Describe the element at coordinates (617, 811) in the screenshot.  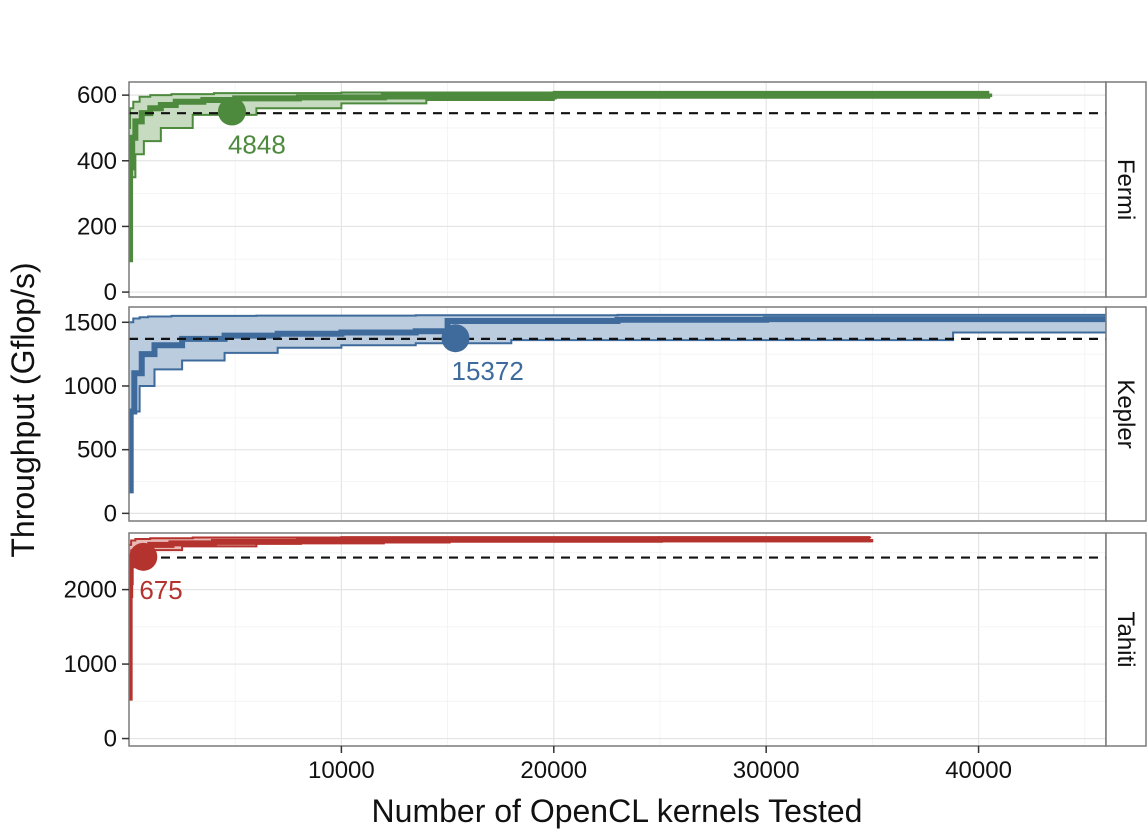
I see `x-axis-title: Number of OpenCL kernels Tested` at that location.